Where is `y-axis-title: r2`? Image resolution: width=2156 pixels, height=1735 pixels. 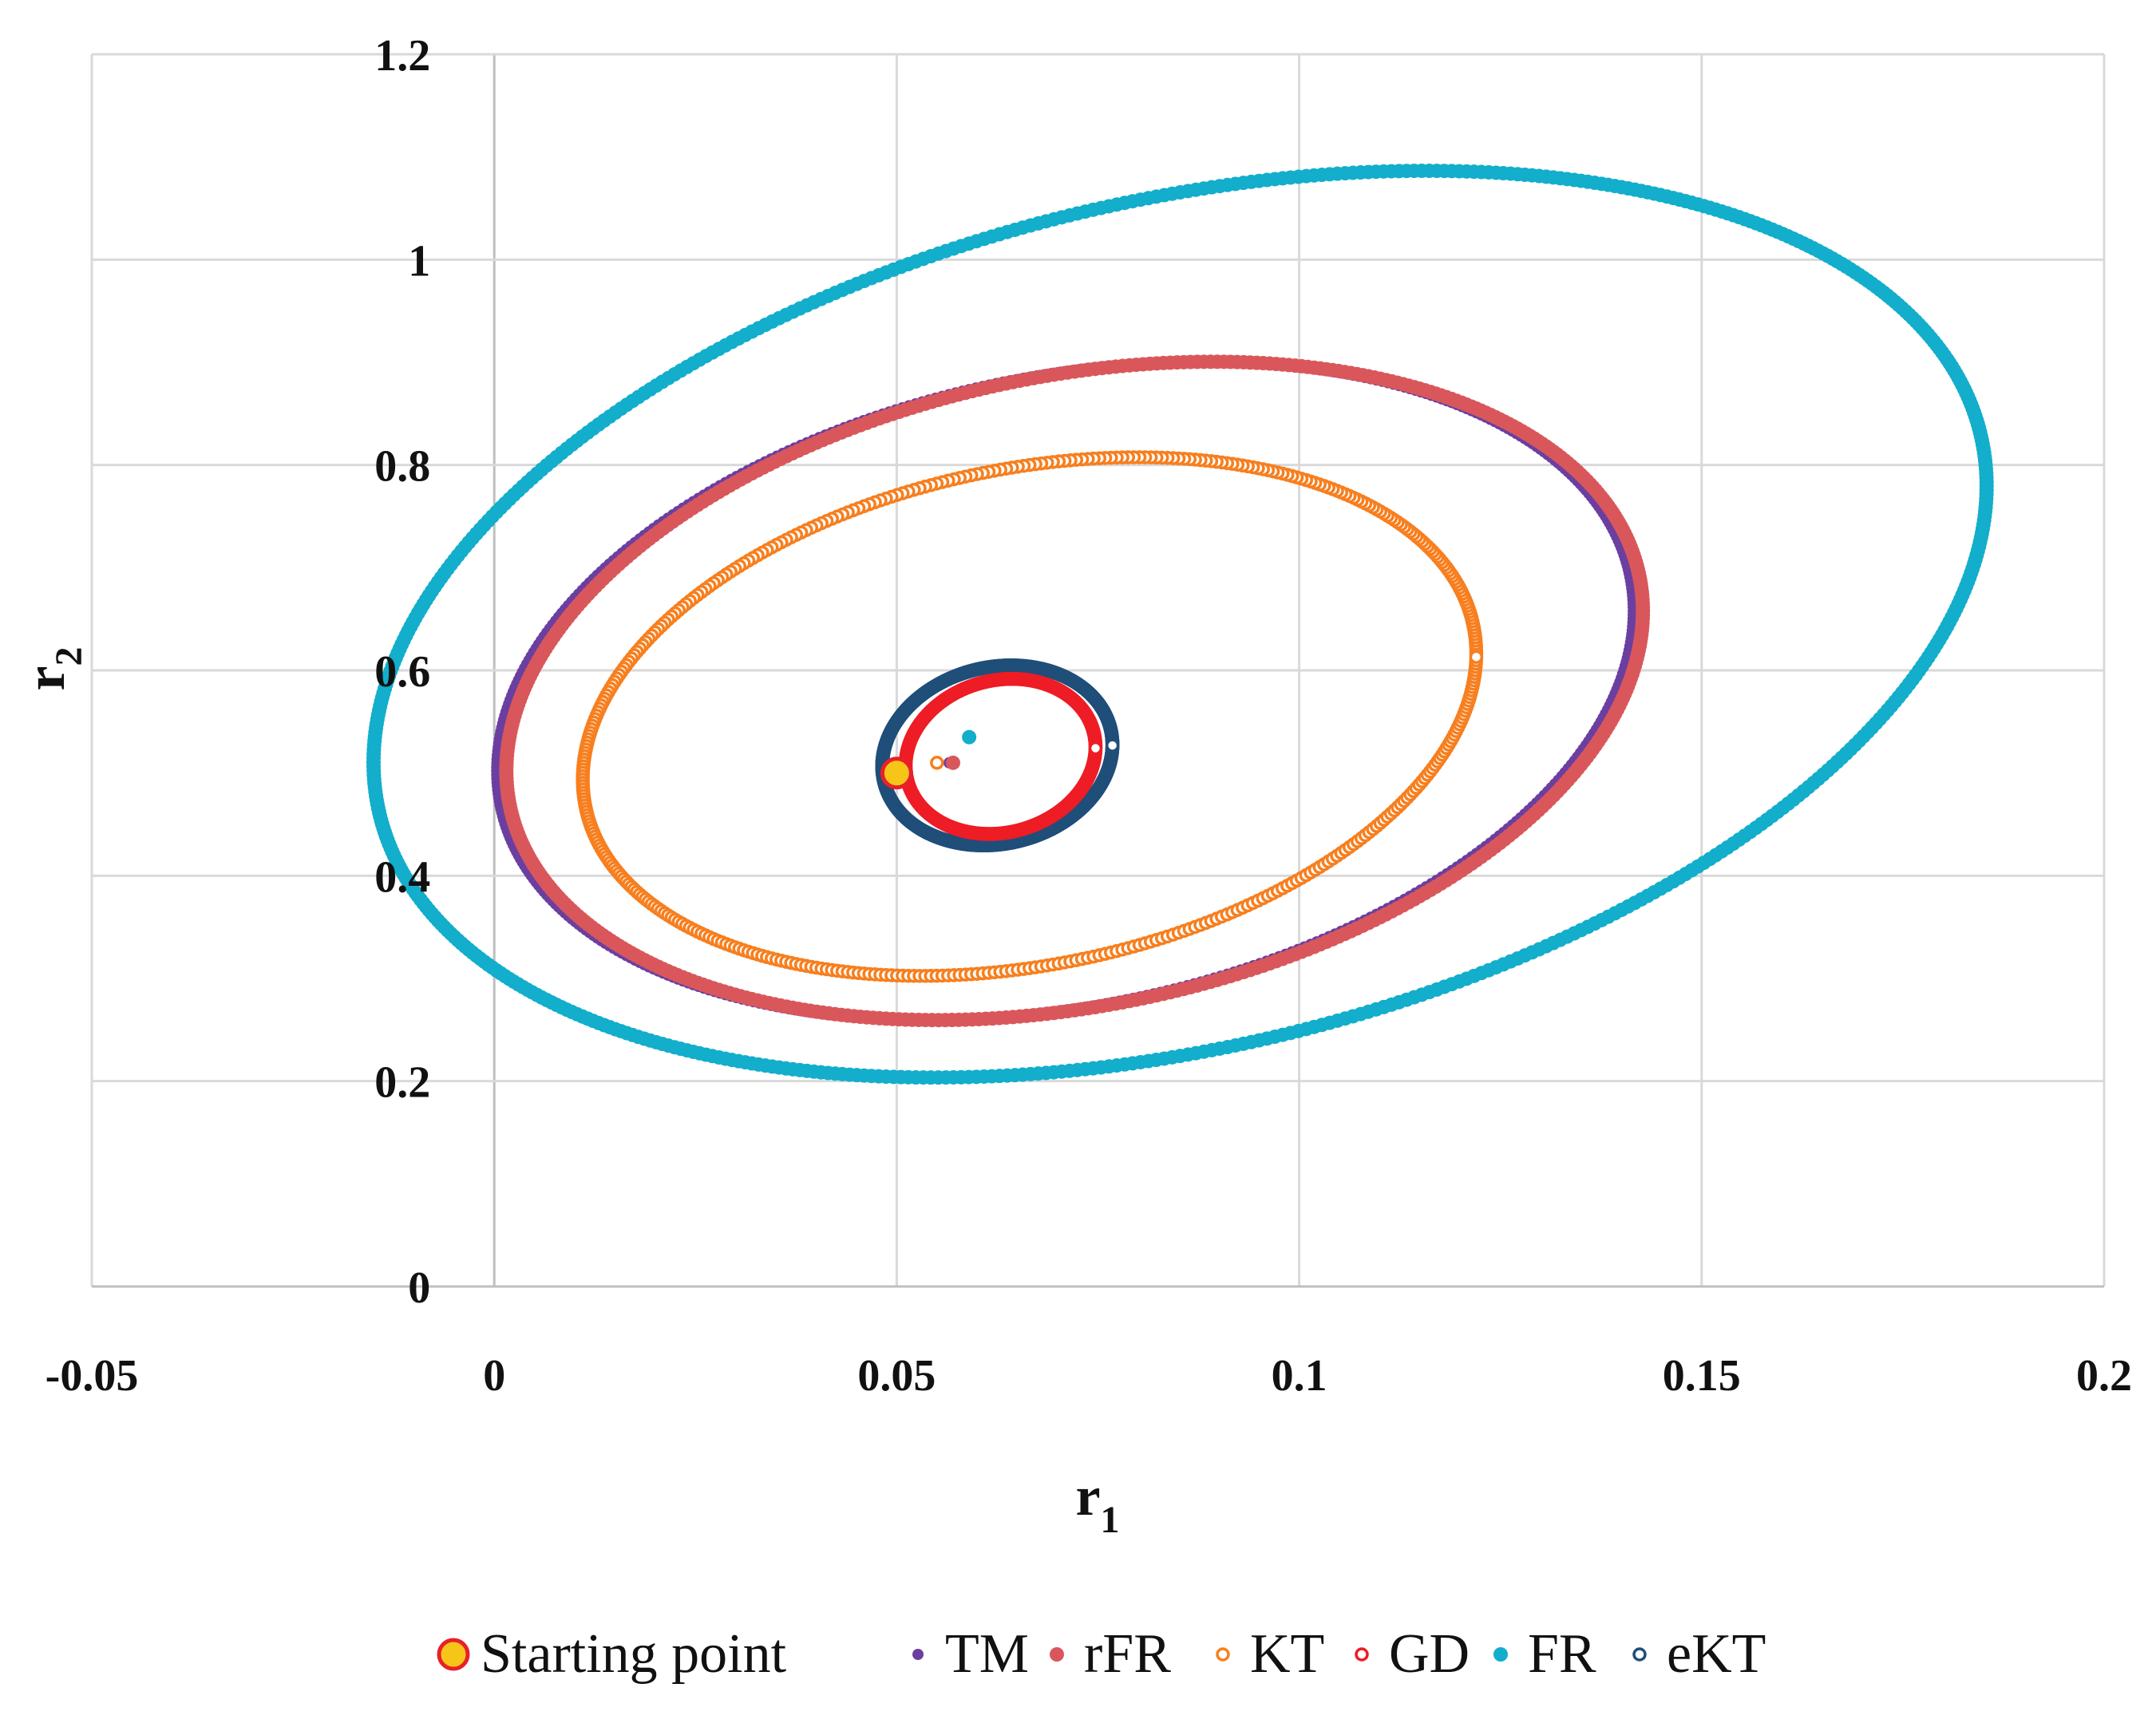 y-axis-title: r2 is located at coordinates (52, 668).